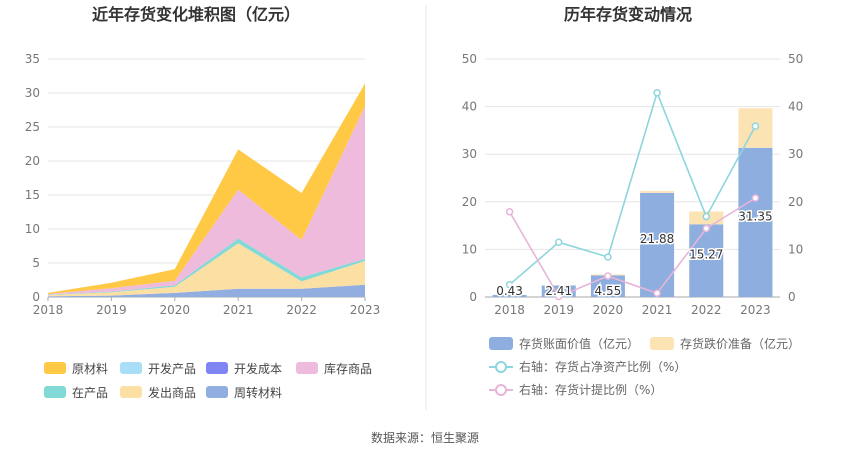 This screenshot has height=459, width=850. What do you see at coordinates (795, 59) in the screenshot?
I see `right-y2-tick-label: 50` at bounding box center [795, 59].